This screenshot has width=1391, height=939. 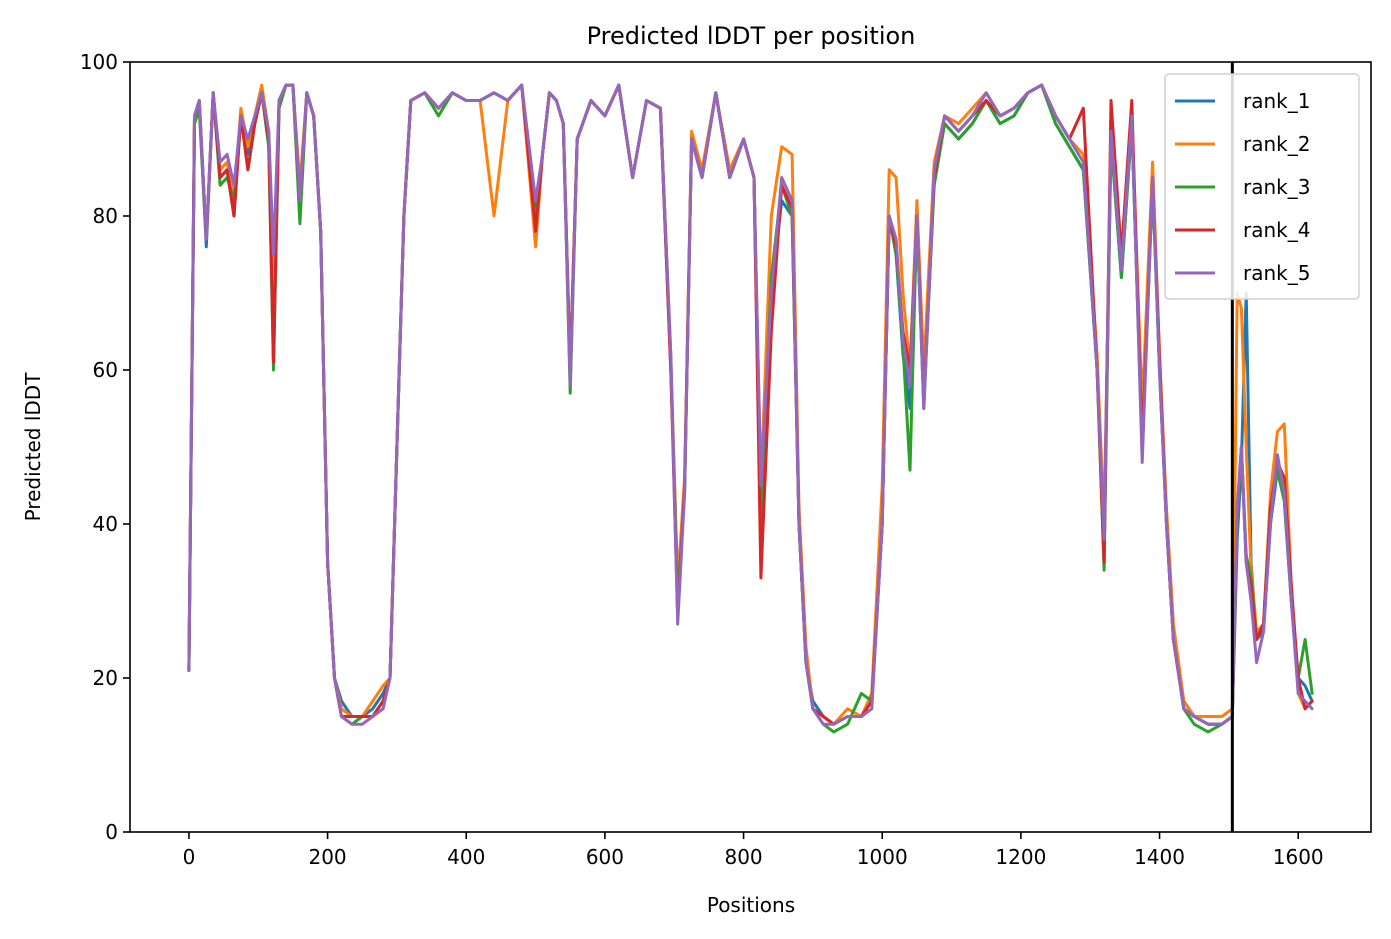 What do you see at coordinates (33, 447) in the screenshot?
I see `y-axis-label: Predicted lDDT` at bounding box center [33, 447].